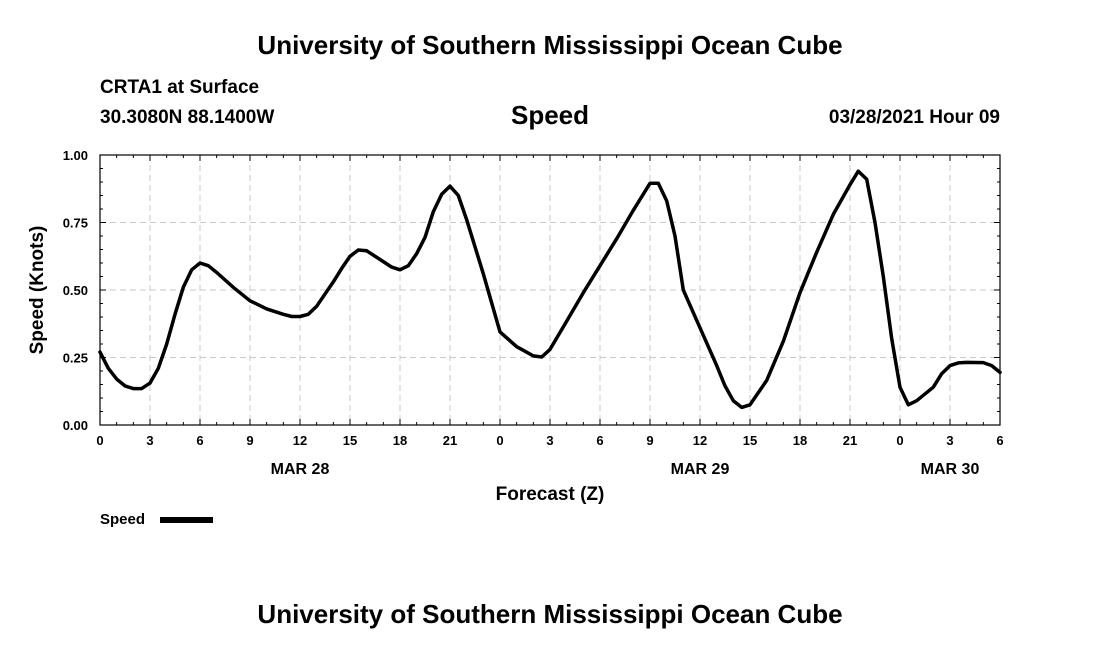 The image size is (1100, 650). I want to click on x-day-label: MAR 29, so click(700, 469).